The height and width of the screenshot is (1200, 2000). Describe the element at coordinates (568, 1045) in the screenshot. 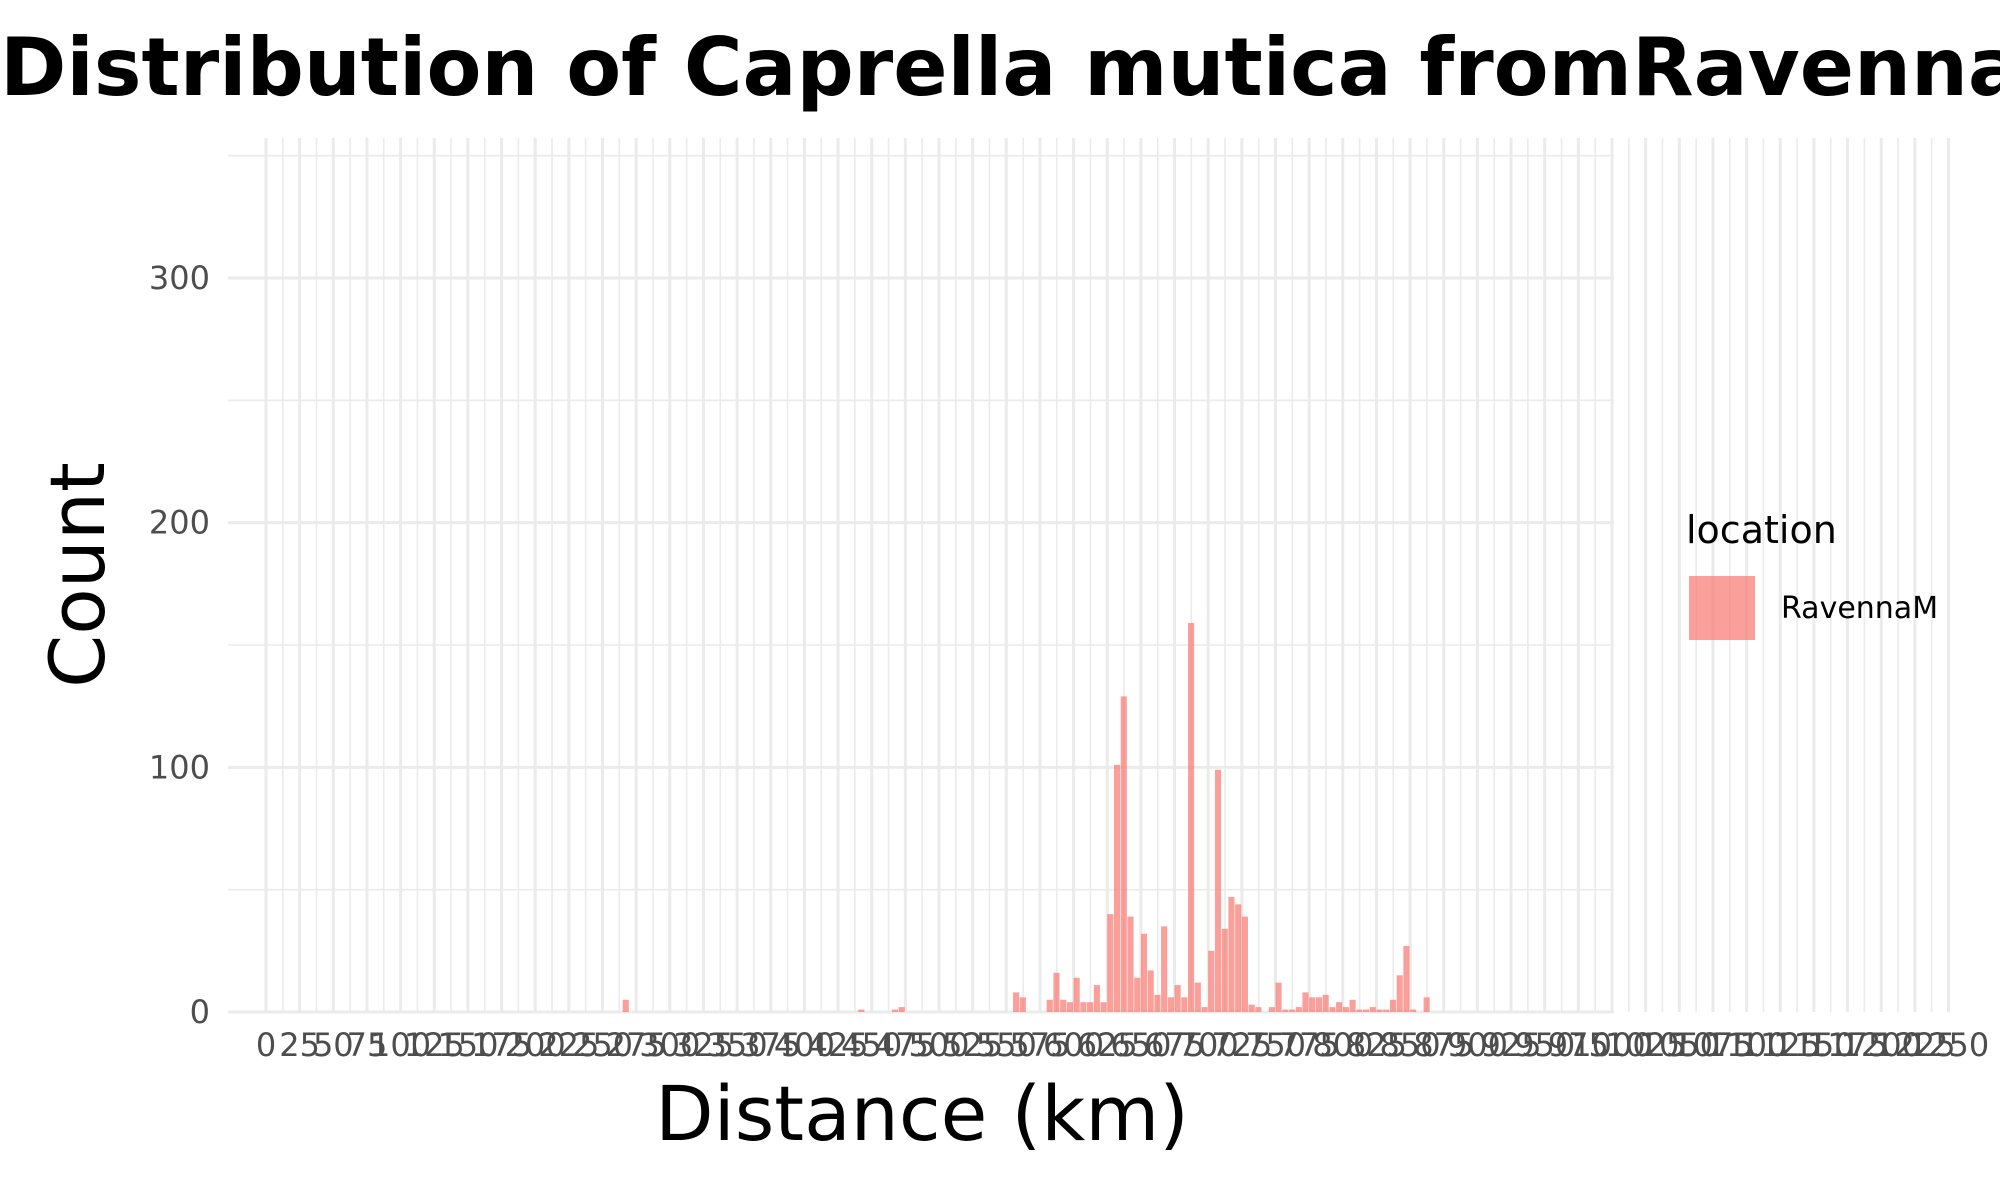

I see `x-tick-label: 225` at that location.